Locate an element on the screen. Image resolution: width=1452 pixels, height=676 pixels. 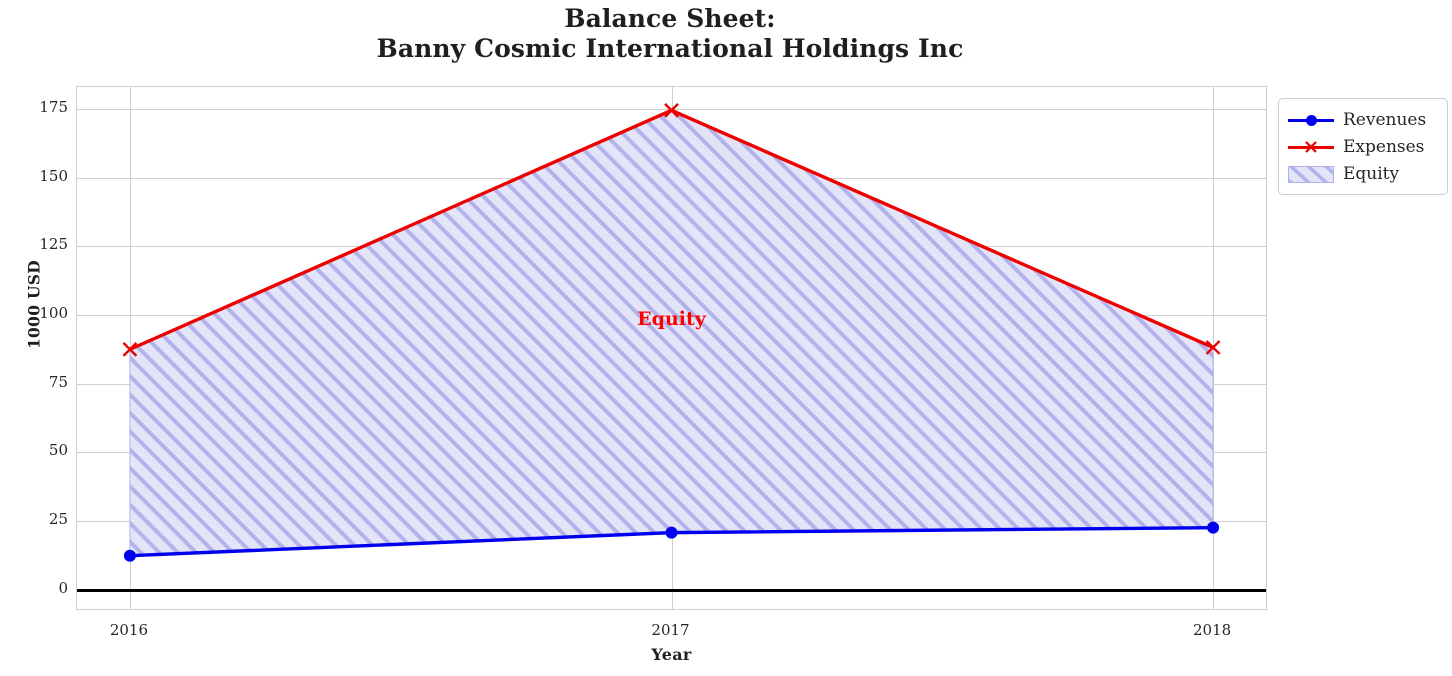
equity-patch-icon is located at coordinates (1311, 174).